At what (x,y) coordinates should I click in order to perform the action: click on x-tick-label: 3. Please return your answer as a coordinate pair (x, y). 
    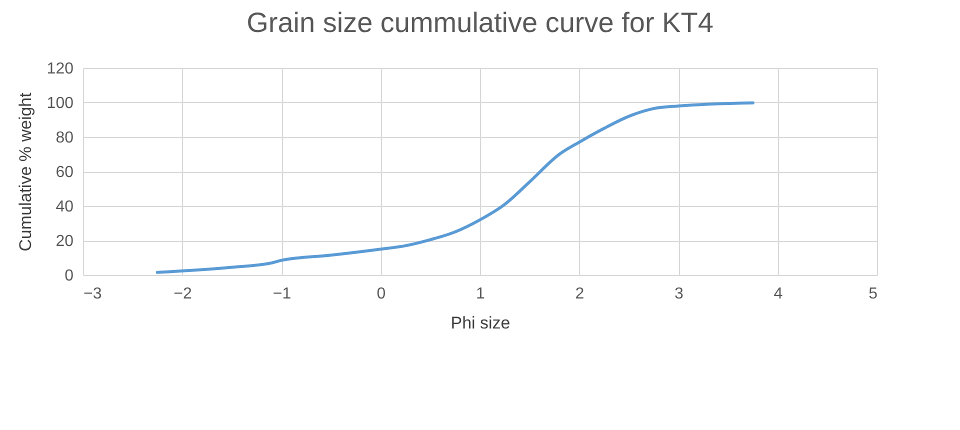
    Looking at the image, I should click on (679, 294).